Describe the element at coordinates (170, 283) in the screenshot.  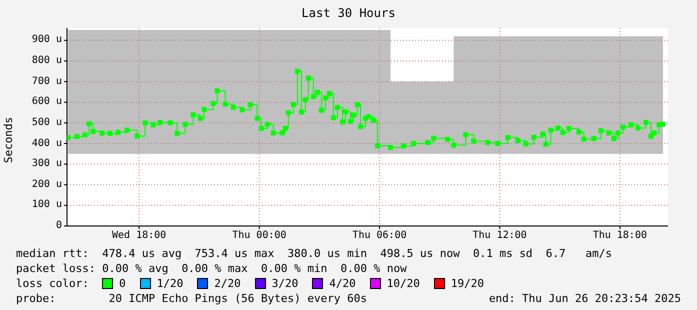
I see `legend-label: 1/20` at that location.